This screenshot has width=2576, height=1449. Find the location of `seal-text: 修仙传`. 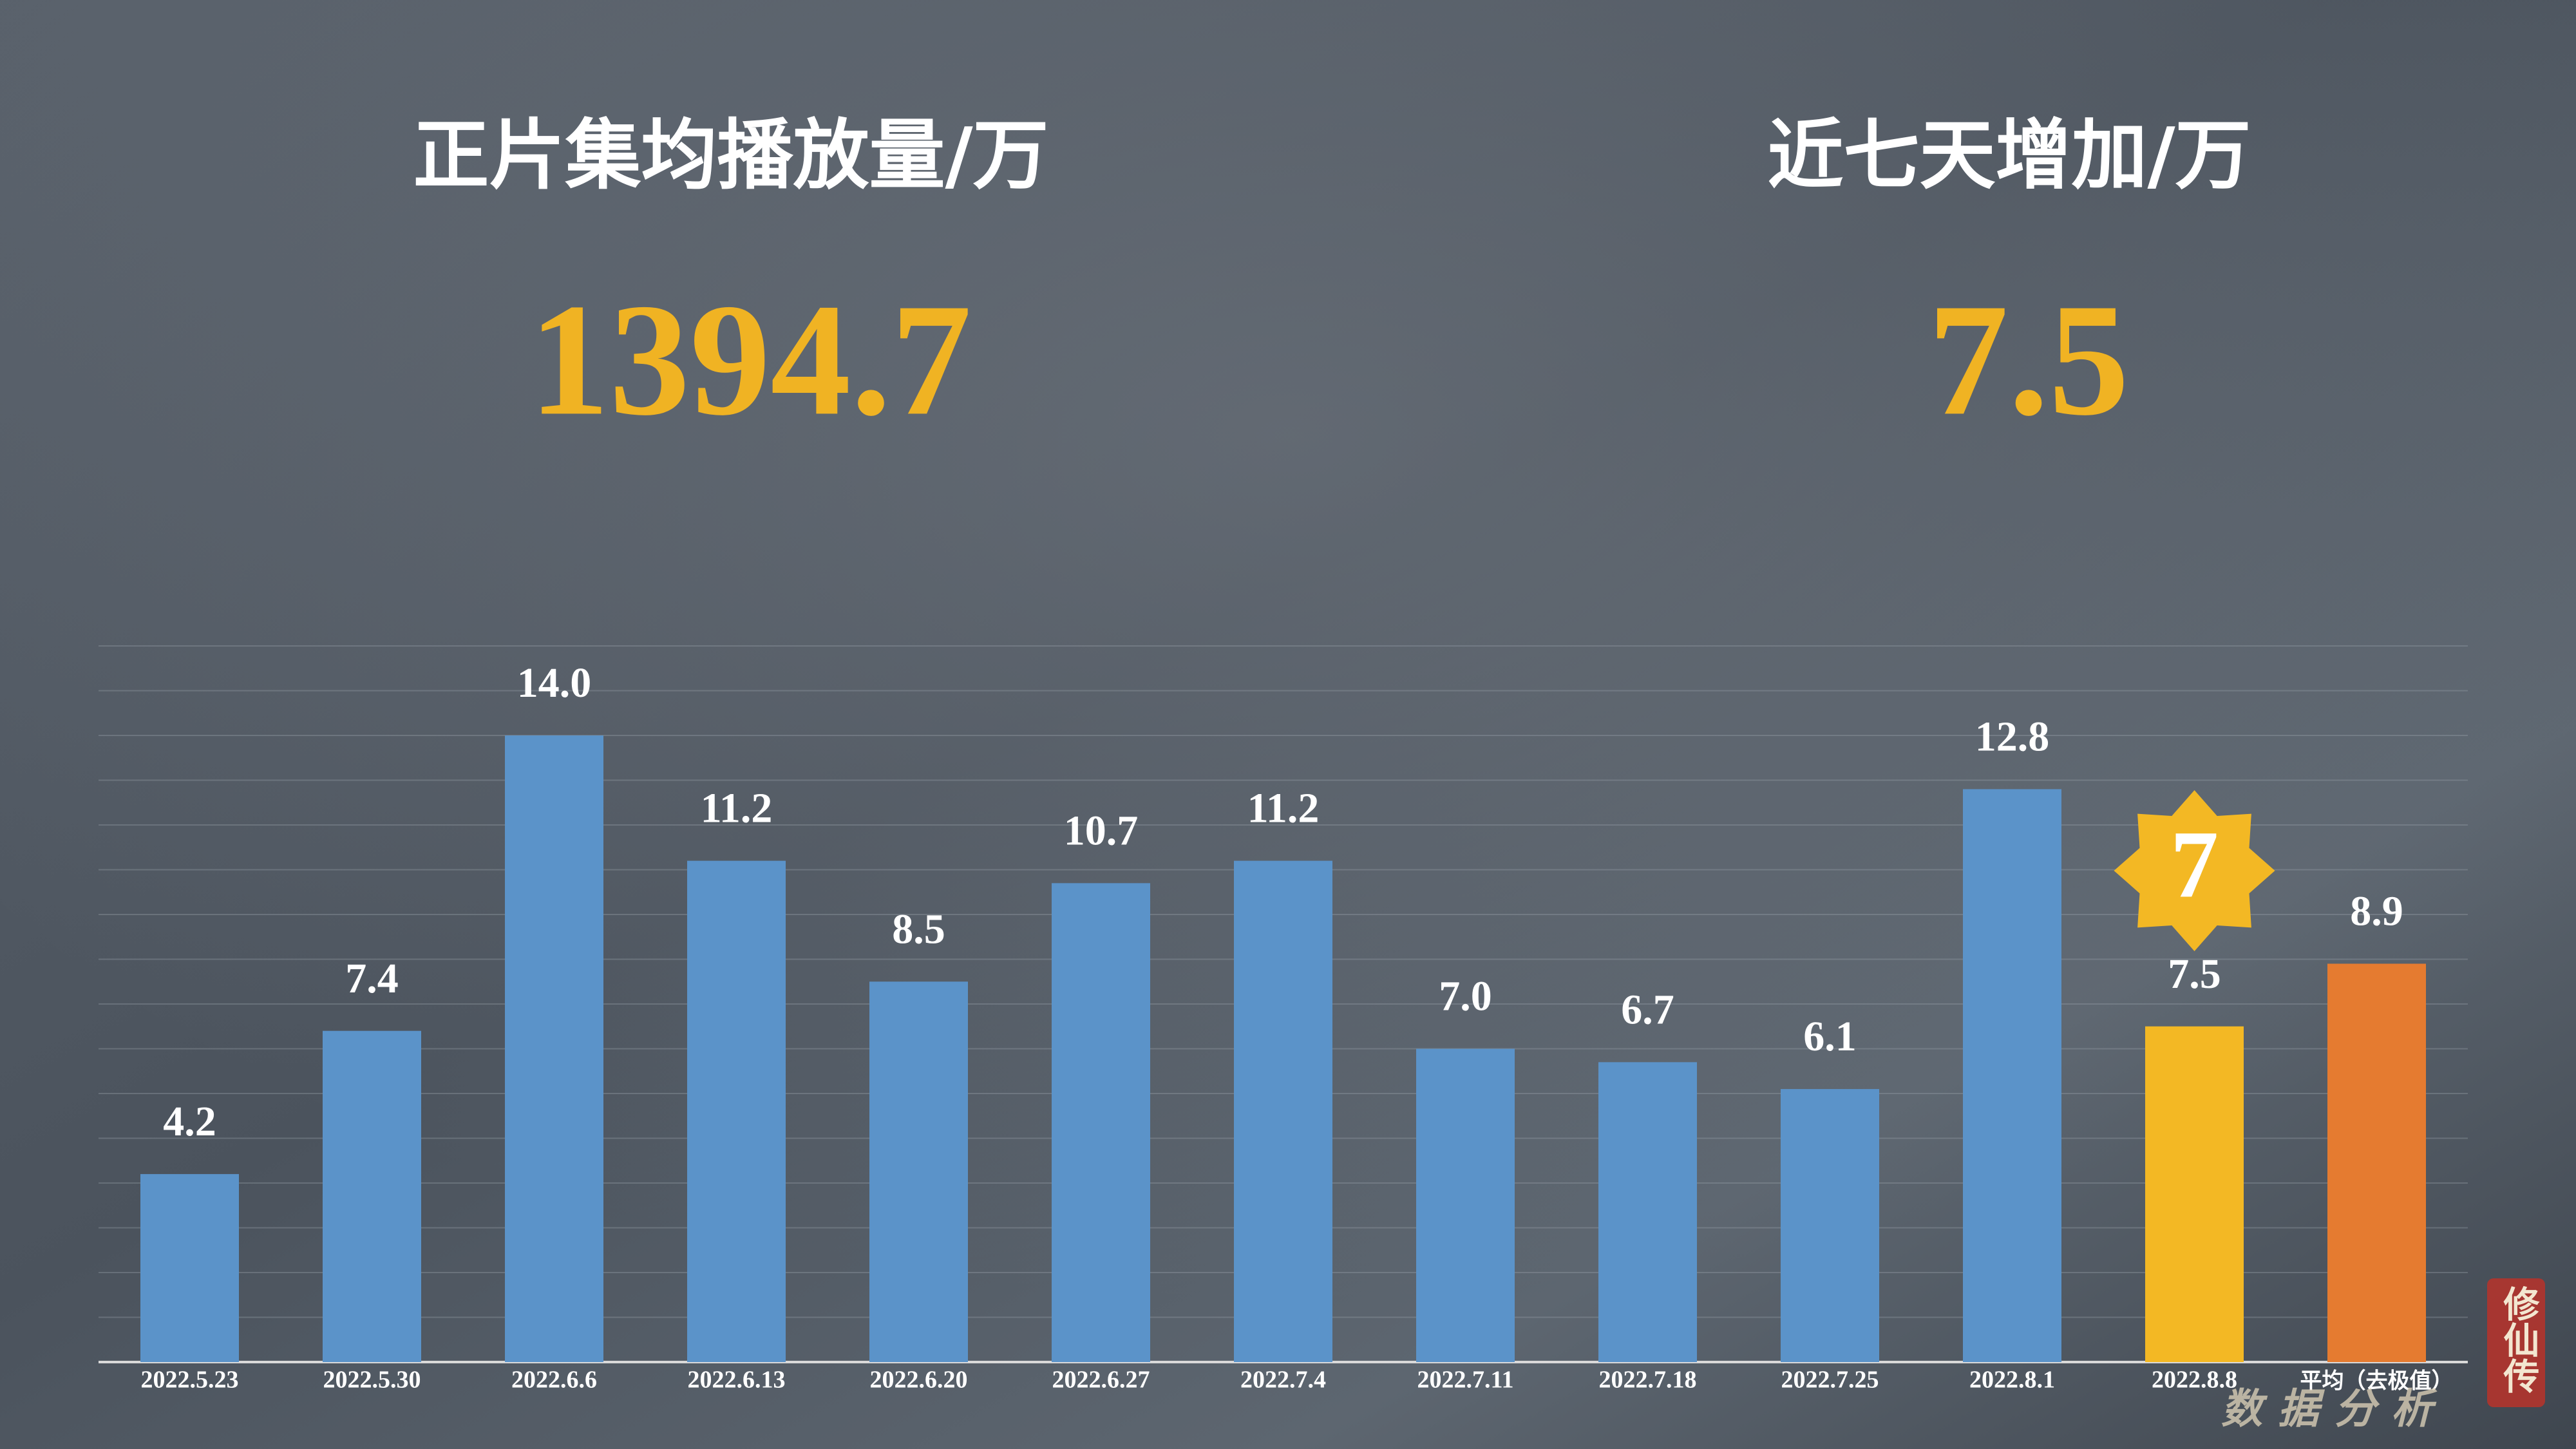

seal-text: 修仙传 is located at coordinates (2518, 1339).